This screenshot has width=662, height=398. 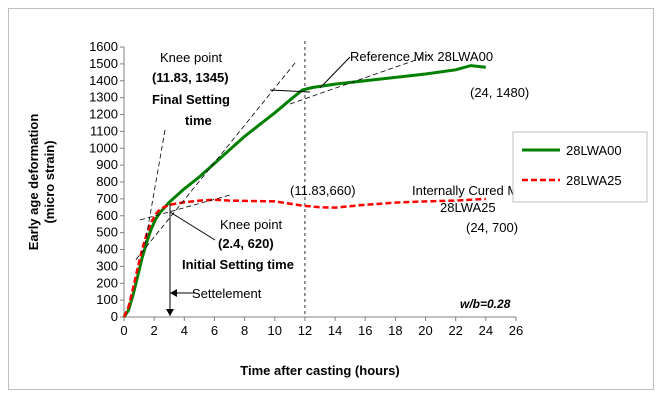 What do you see at coordinates (305, 330) in the screenshot?
I see `x-tick-label: 12` at bounding box center [305, 330].